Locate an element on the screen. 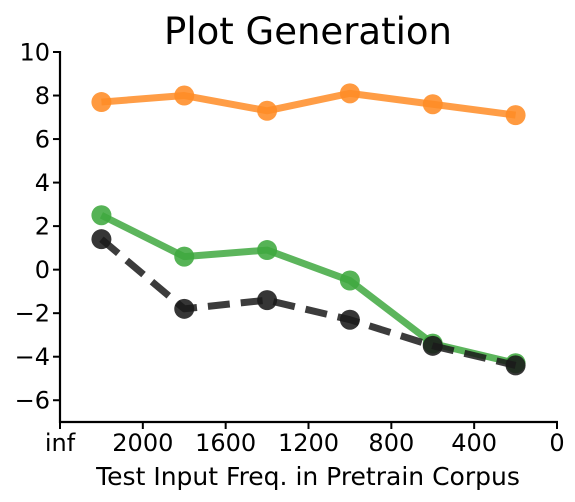 Image resolution: width=575 pixels, height=502 pixels. y-tick-label: 6 is located at coordinates (42, 140).